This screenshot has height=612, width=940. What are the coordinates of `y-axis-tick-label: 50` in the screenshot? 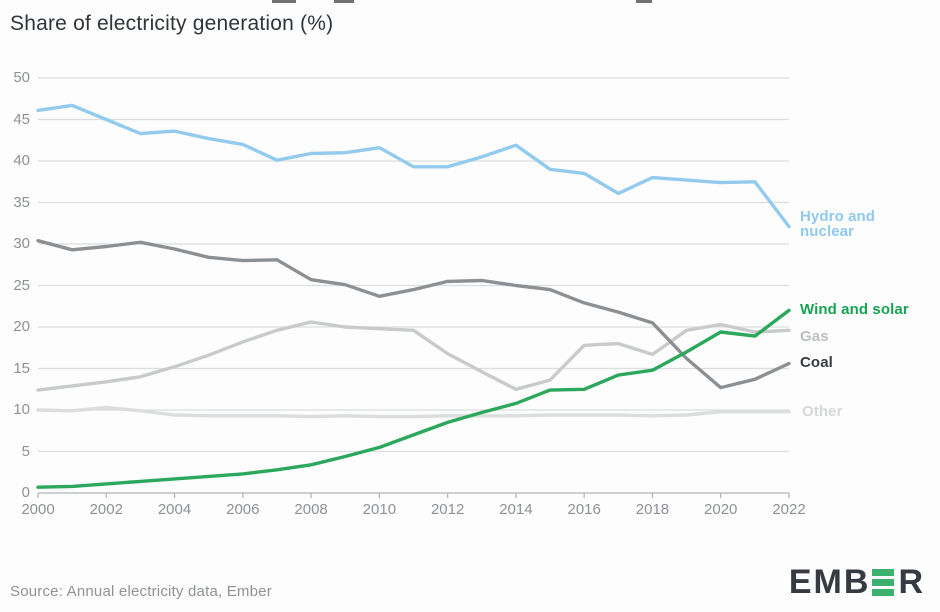 It's located at (21, 77).